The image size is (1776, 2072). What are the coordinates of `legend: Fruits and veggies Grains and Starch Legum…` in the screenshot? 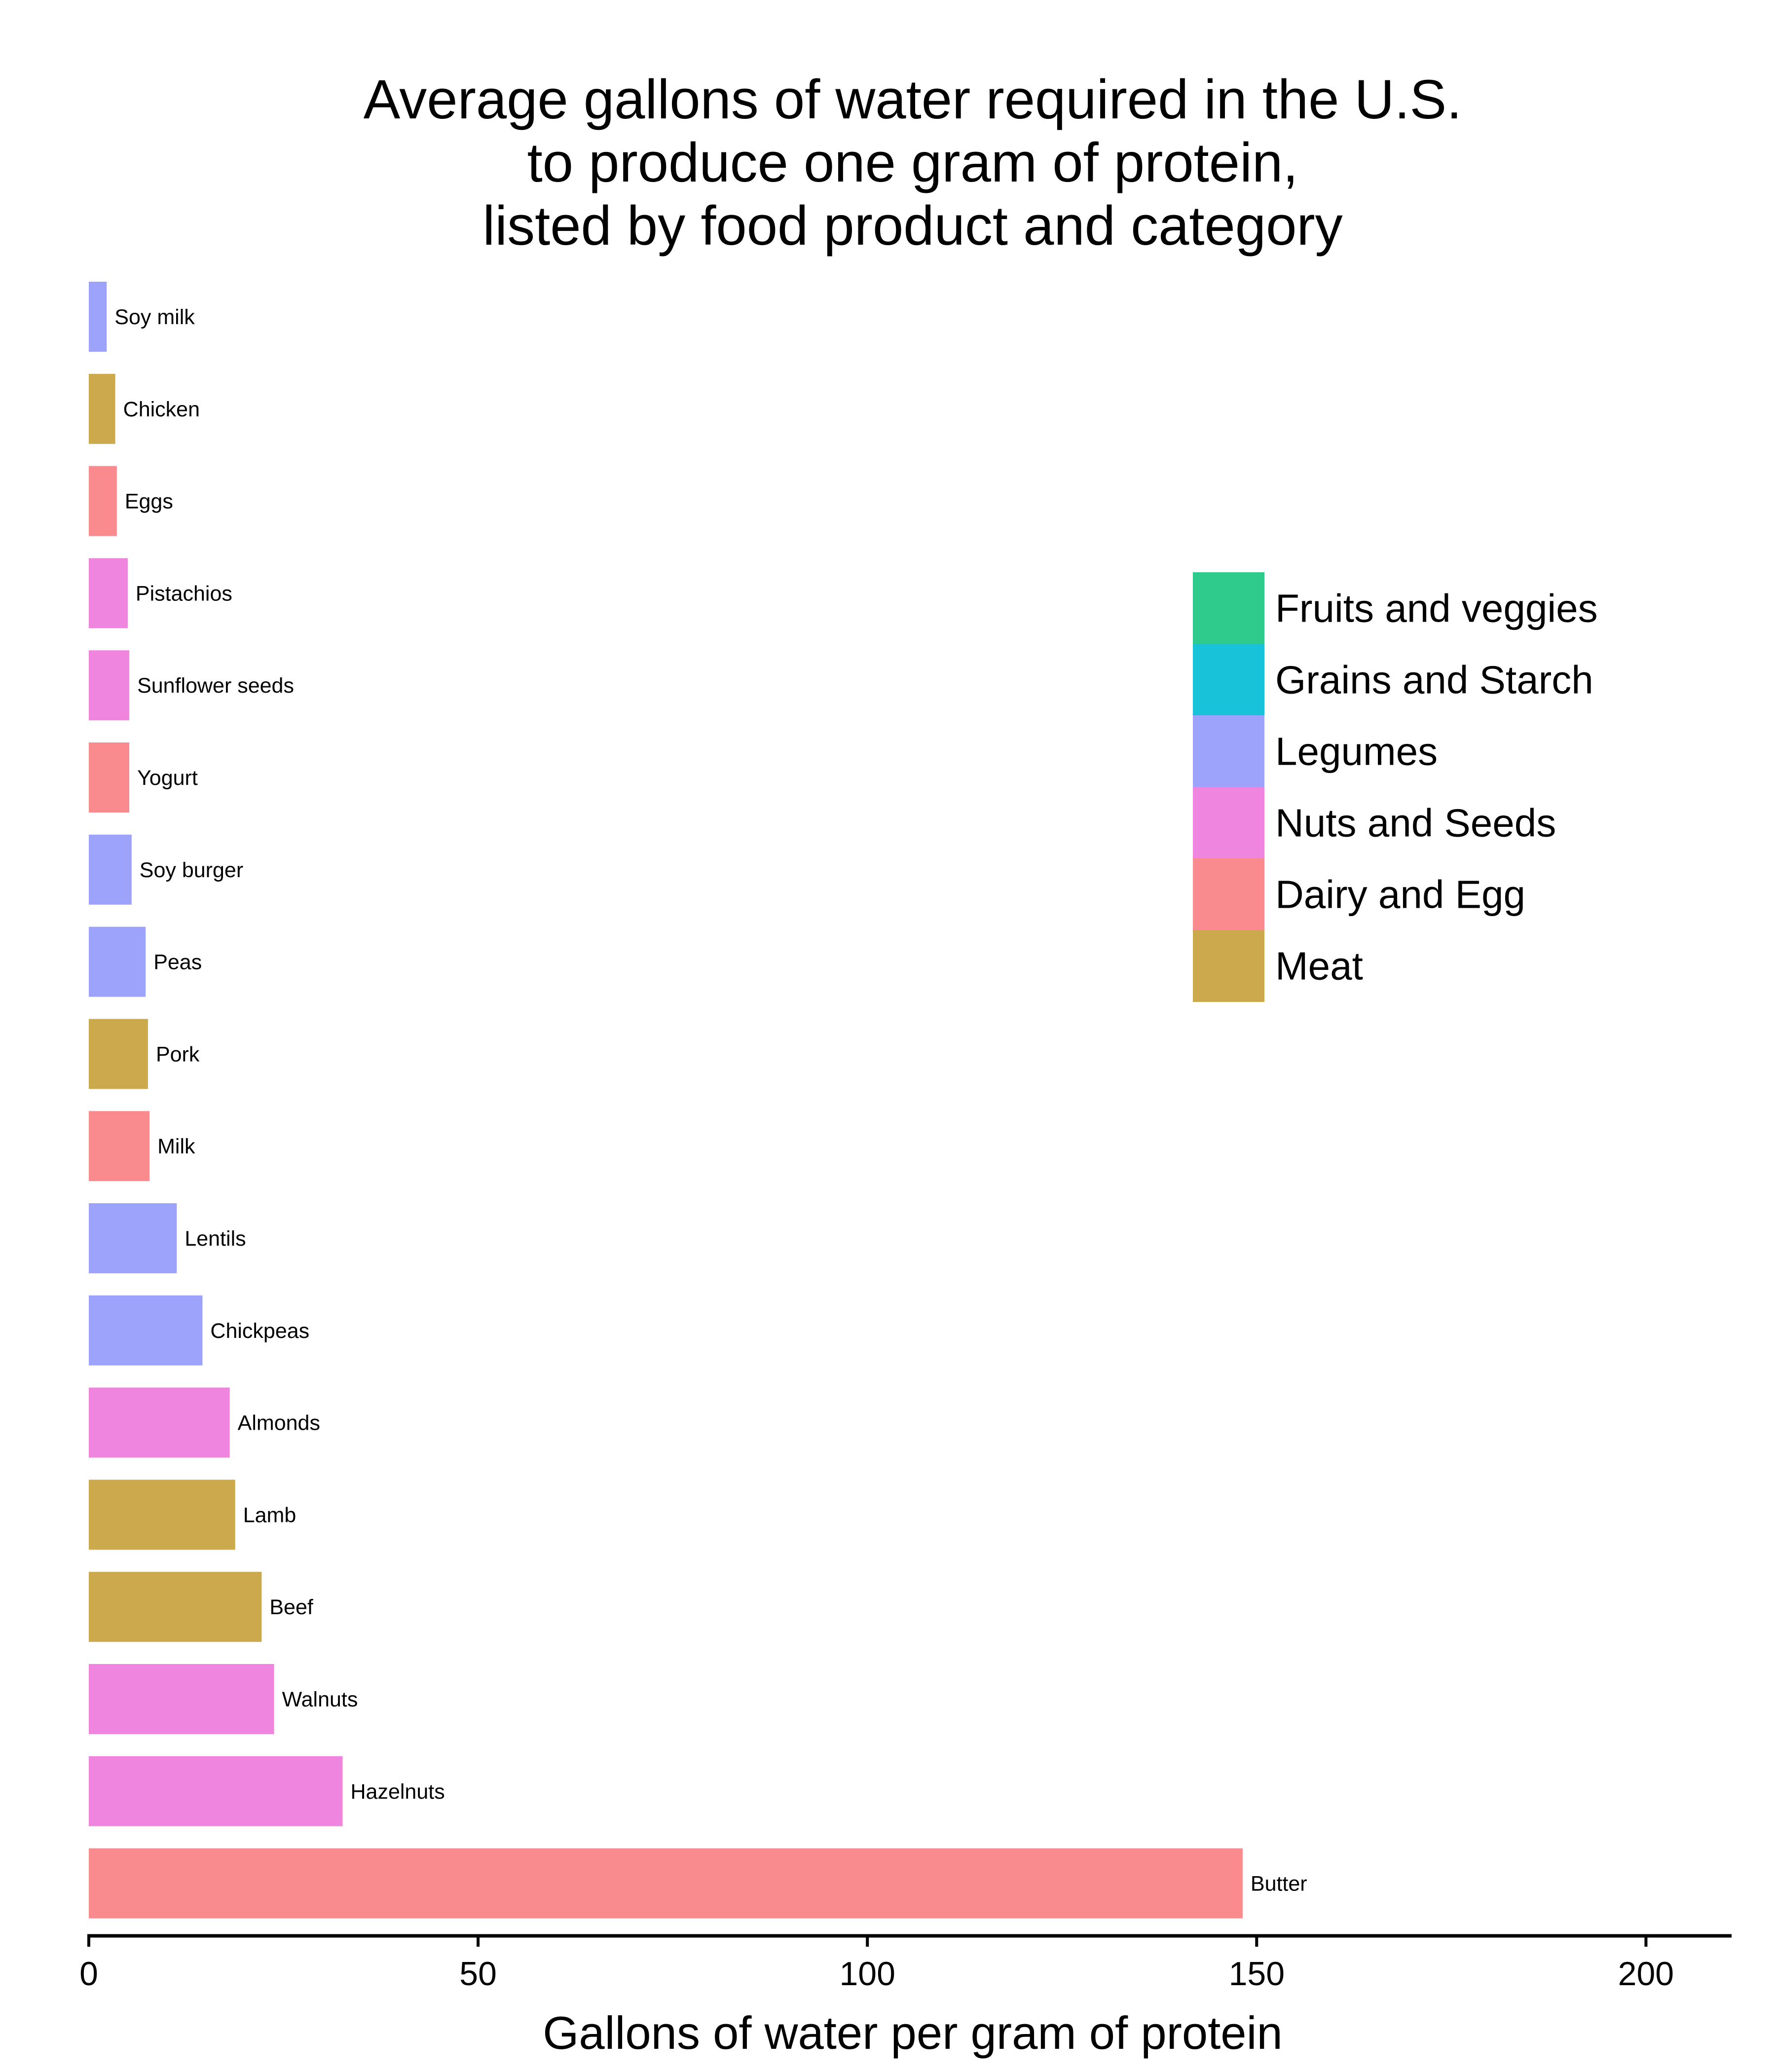 It's located at (1395, 787).